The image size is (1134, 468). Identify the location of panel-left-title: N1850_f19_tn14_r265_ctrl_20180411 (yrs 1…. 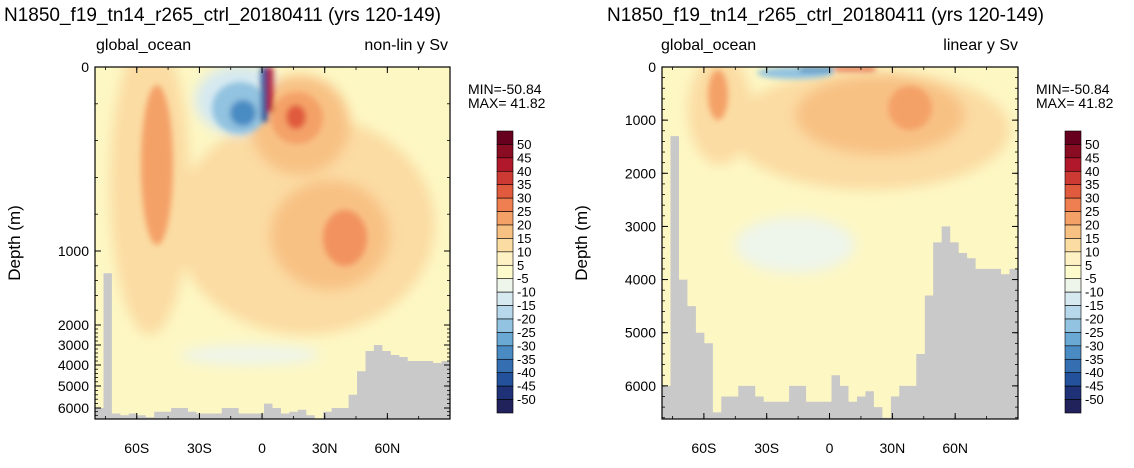
(222, 15).